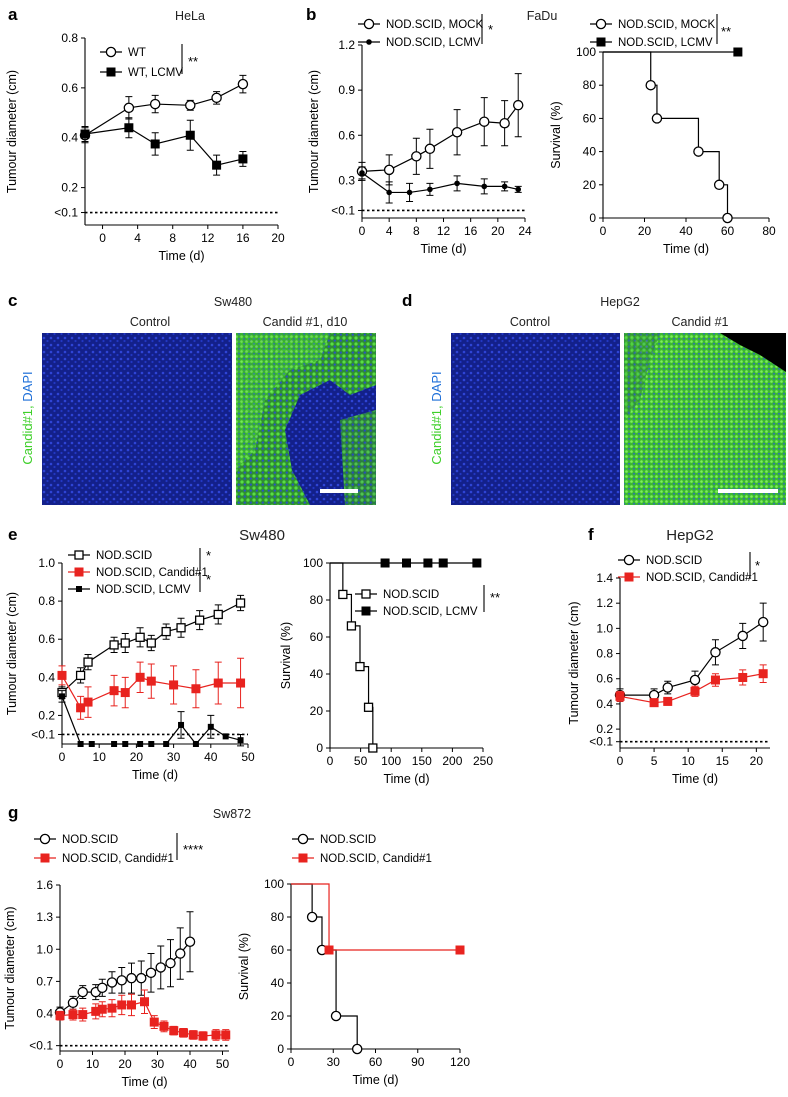 This screenshot has width=788, height=1097. Describe the element at coordinates (44, 917) in the screenshot. I see `y-tick-label: 1.3` at that location.